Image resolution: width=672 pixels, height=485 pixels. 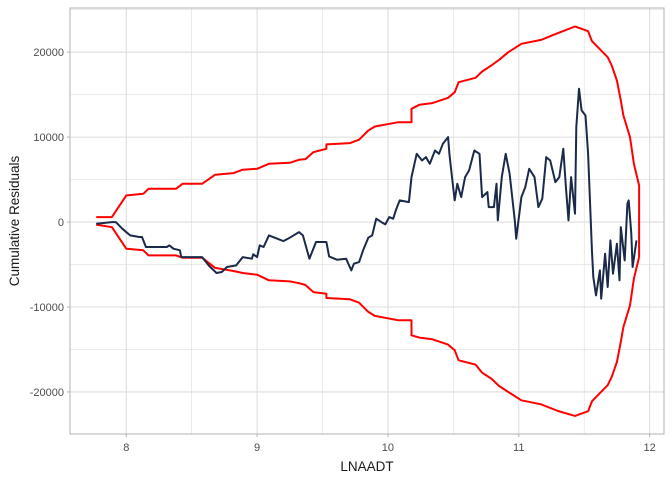 I want to click on x-tick-label: 11, so click(x=518, y=448).